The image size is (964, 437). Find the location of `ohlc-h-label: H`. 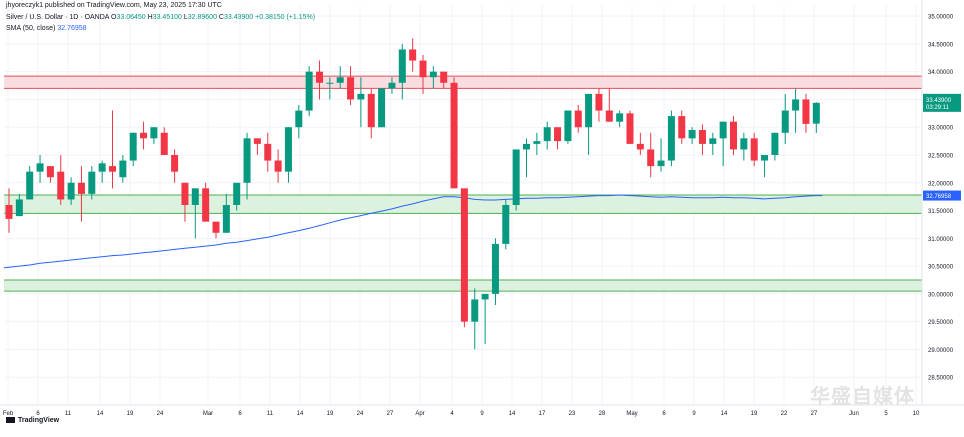

ohlc-h-label: H is located at coordinates (150, 17).